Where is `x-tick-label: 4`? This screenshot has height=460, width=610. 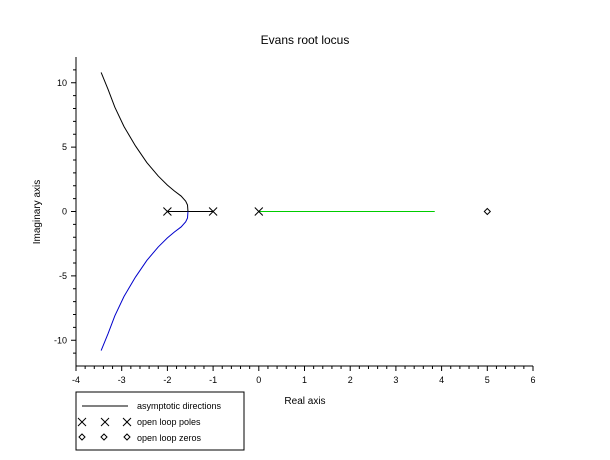 x-tick-label: 4 is located at coordinates (441, 380).